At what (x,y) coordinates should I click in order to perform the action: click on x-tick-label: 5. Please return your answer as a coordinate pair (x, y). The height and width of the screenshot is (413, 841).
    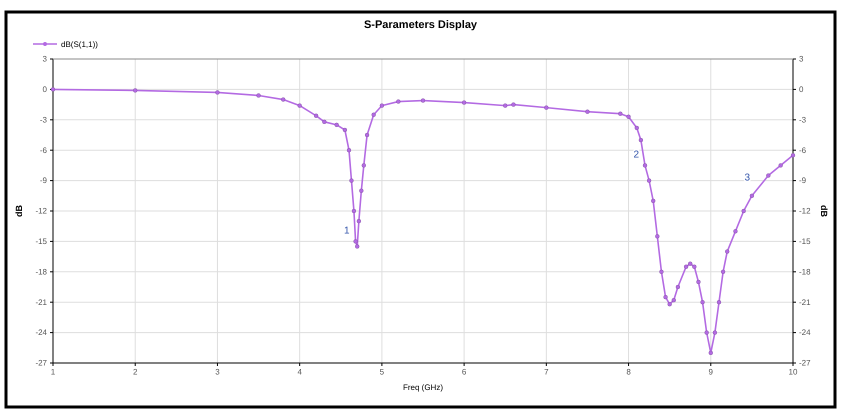
    Looking at the image, I should click on (382, 372).